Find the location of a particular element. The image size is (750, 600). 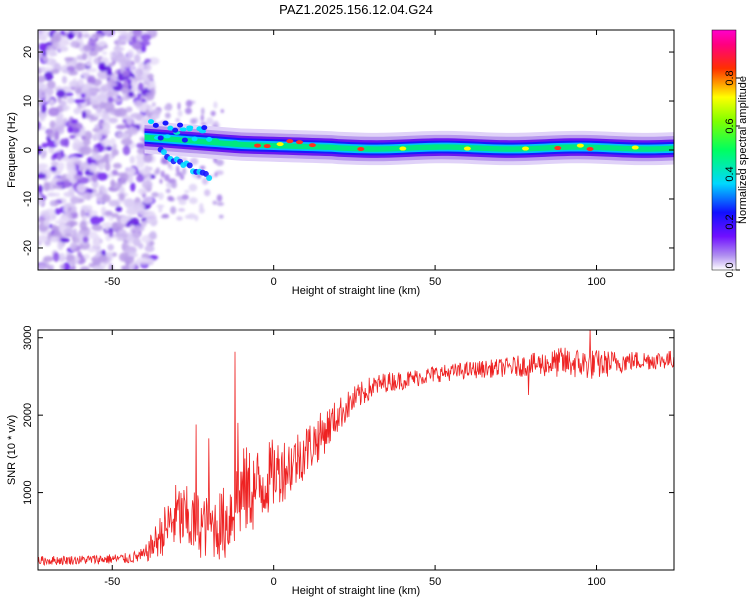

y-tick-label: 2000 is located at coordinates (28, 415).